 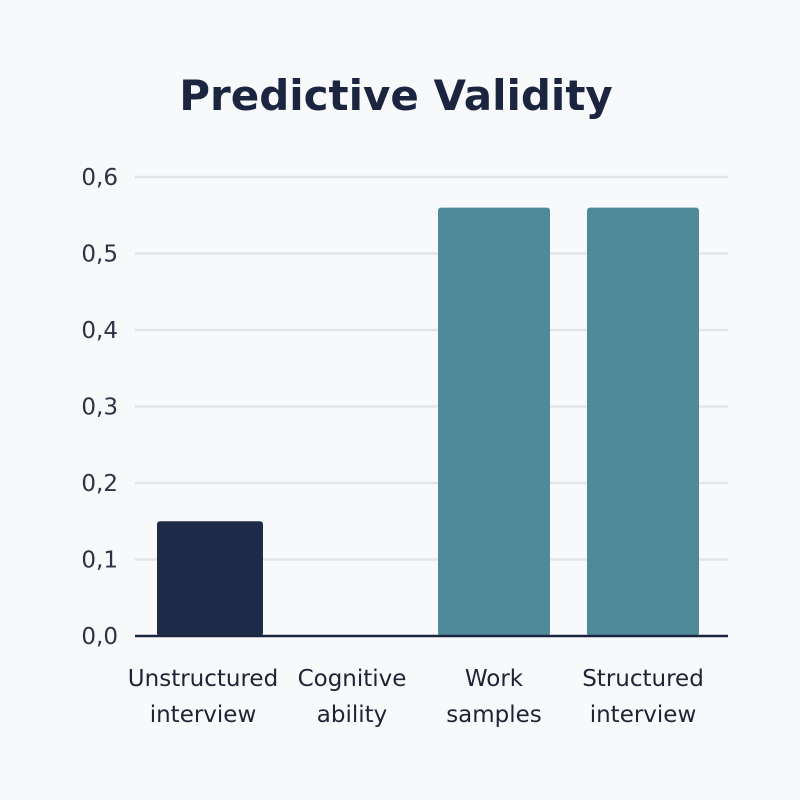 What do you see at coordinates (643, 679) in the screenshot?
I see `x-tick-label: Structured` at bounding box center [643, 679].